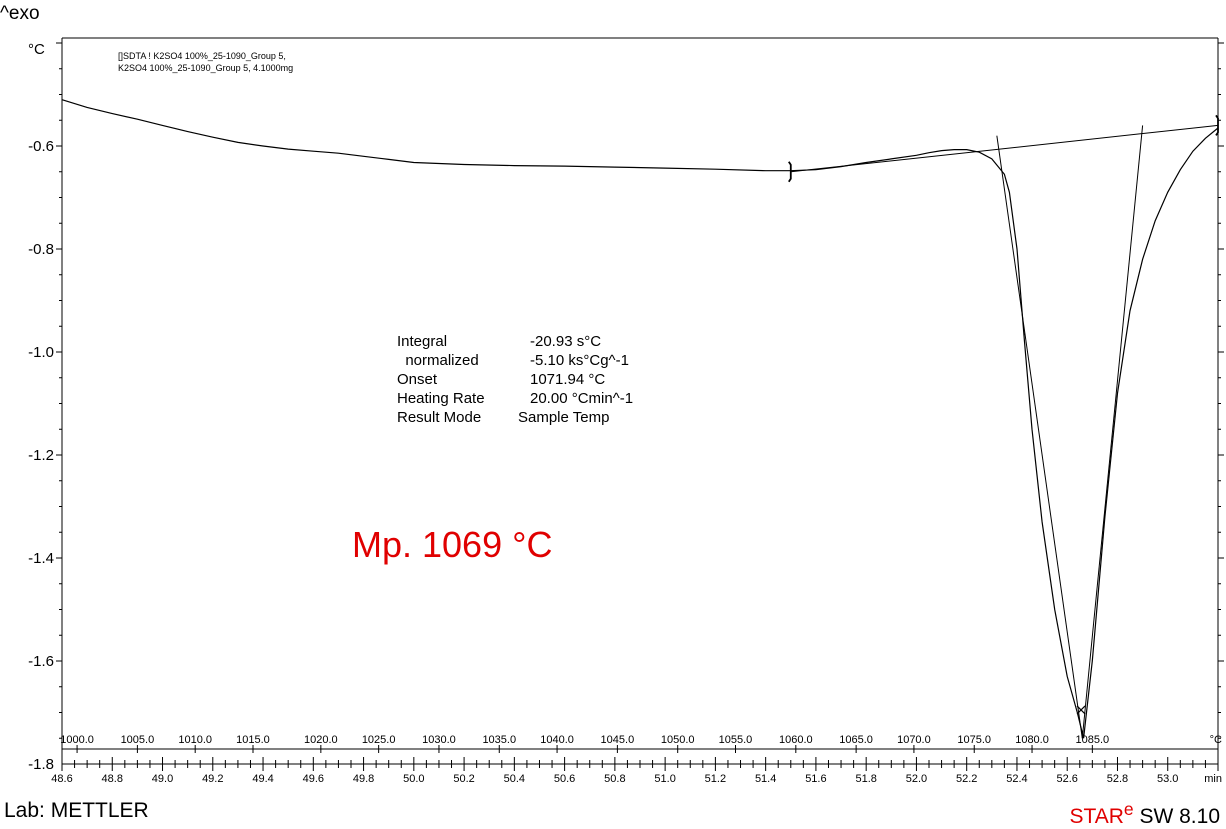  What do you see at coordinates (379, 740) in the screenshot?
I see `temp-tick-label: 1025.0` at bounding box center [379, 740].